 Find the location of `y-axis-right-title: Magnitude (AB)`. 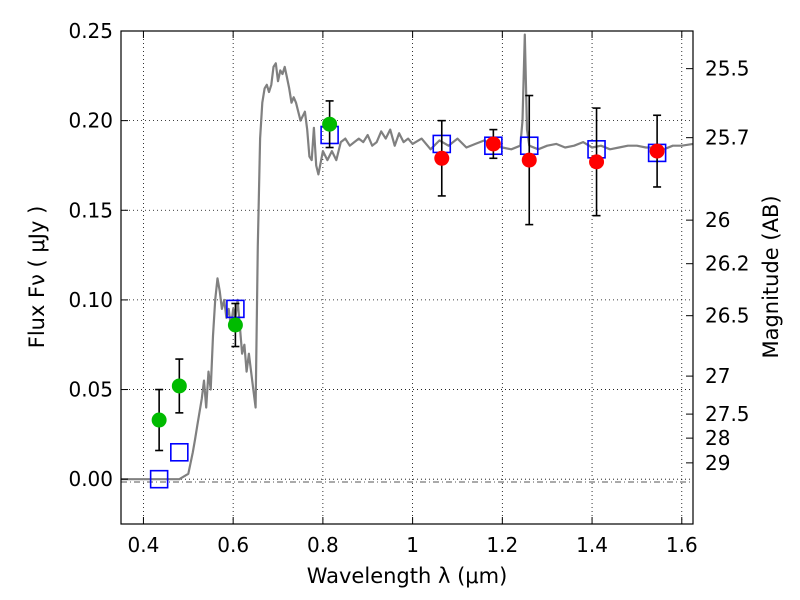

y-axis-right-title: Magnitude (AB) is located at coordinates (771, 276).